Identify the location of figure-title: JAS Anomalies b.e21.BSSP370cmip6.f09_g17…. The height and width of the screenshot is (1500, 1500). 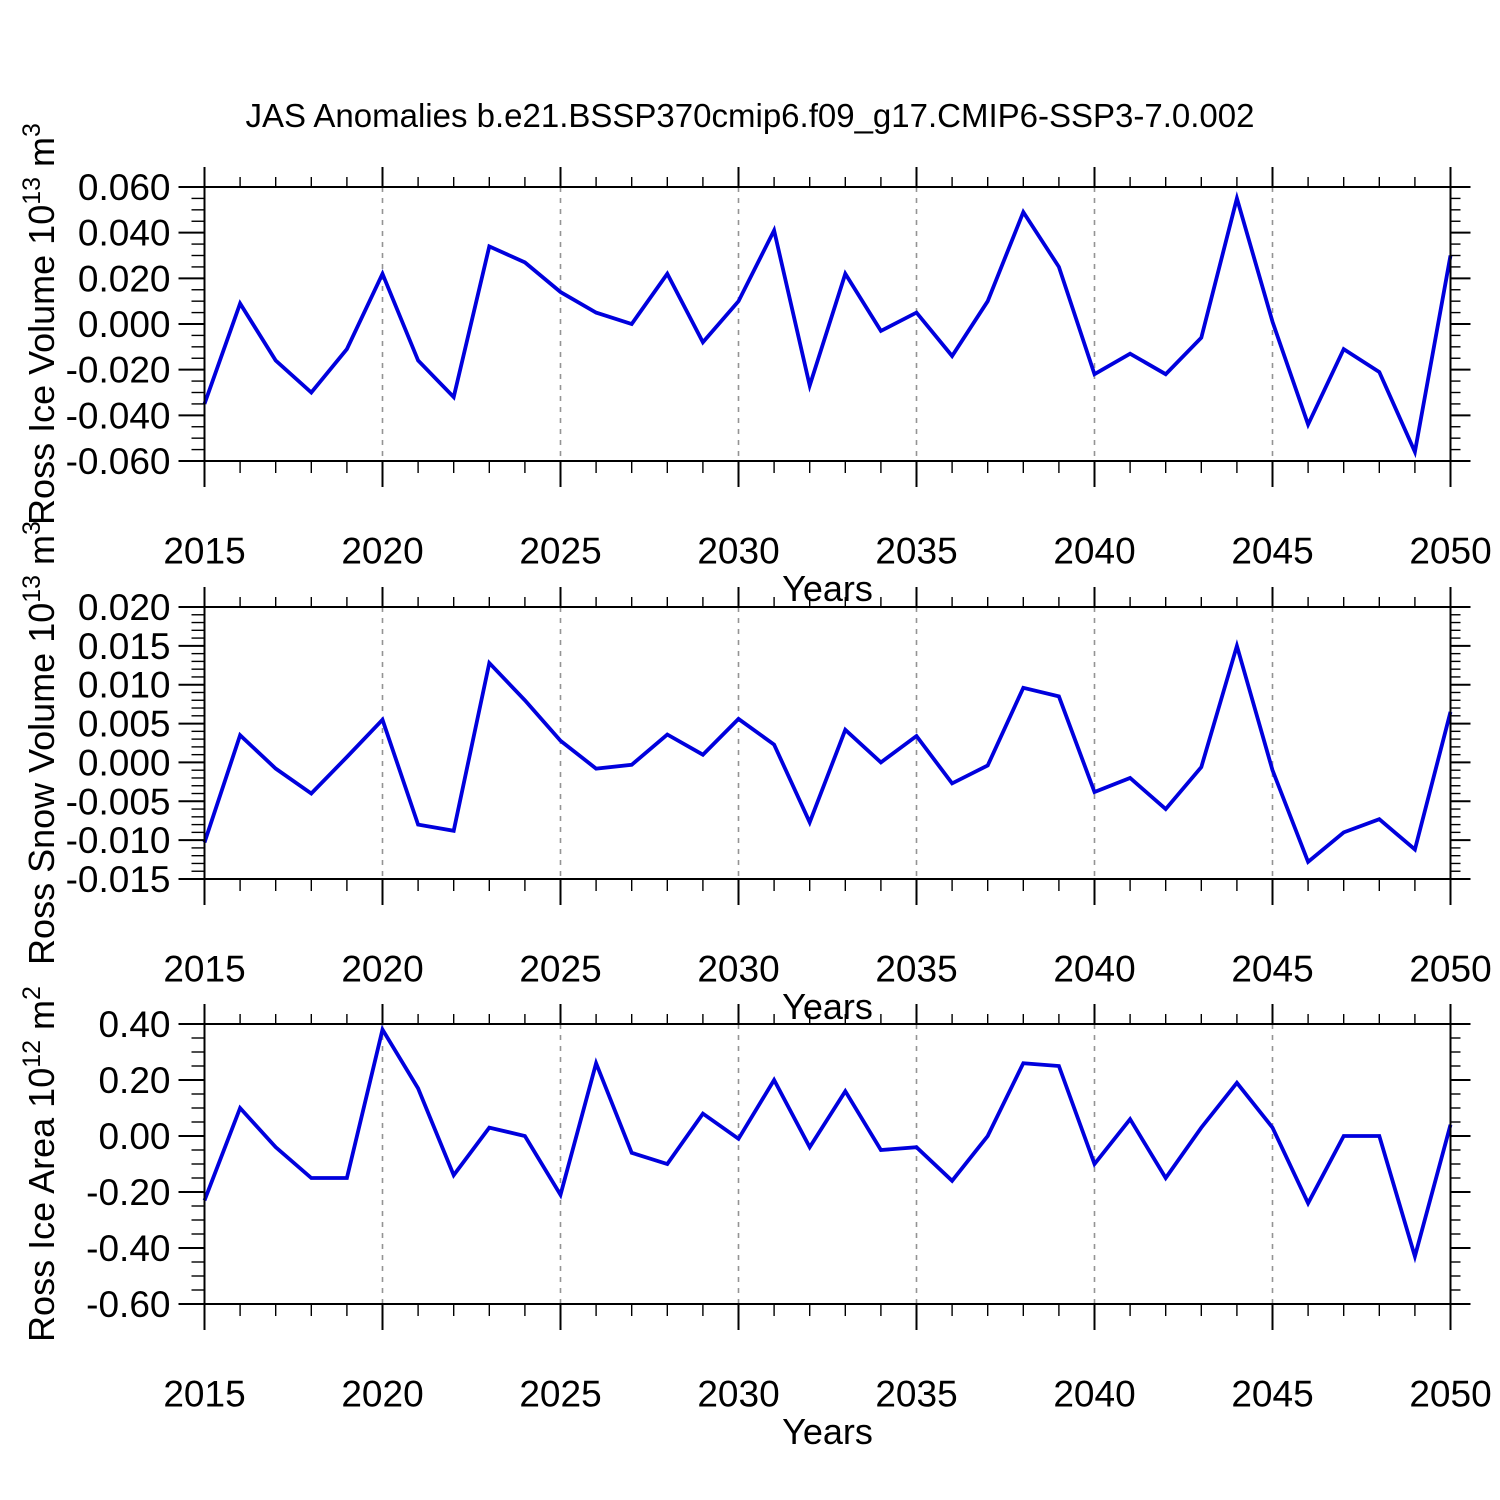
(750, 115).